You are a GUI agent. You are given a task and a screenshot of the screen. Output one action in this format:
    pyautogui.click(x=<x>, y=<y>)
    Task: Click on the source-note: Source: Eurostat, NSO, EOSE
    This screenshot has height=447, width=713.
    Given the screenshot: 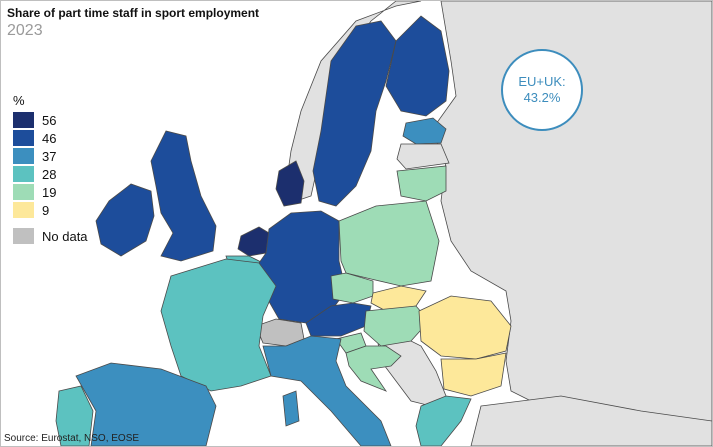 What is the action you would take?
    pyautogui.click(x=72, y=438)
    